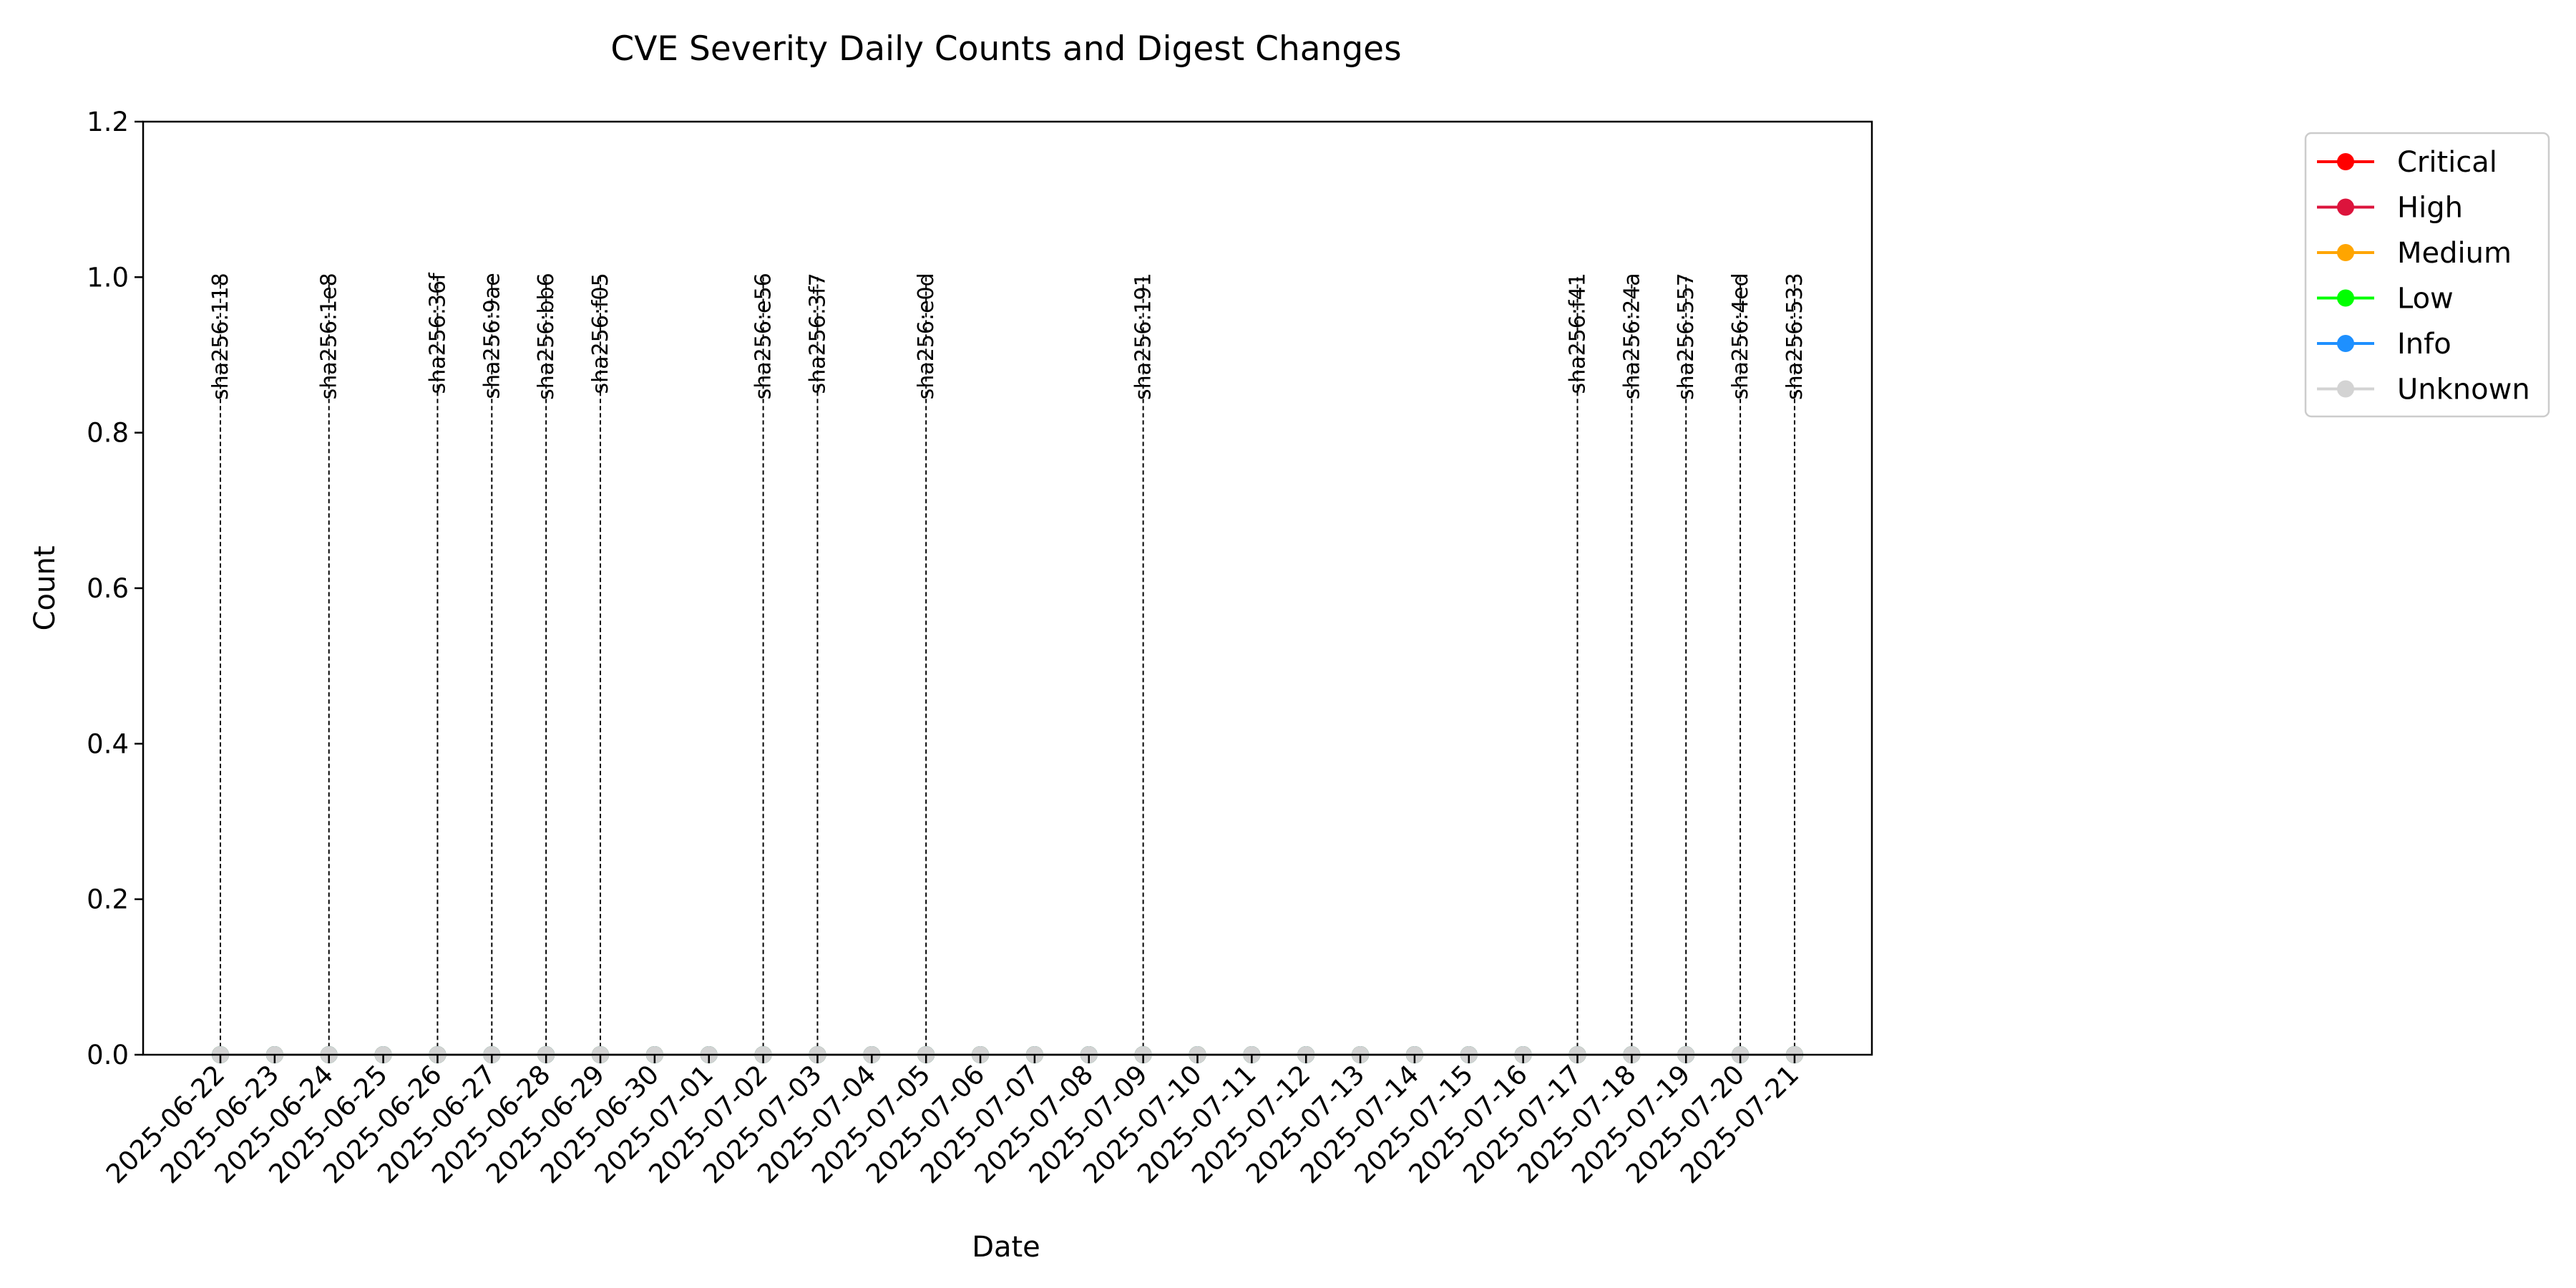 The image size is (2576, 1288). Describe the element at coordinates (1686, 336) in the screenshot. I see `digest-label: sha256:557` at that location.